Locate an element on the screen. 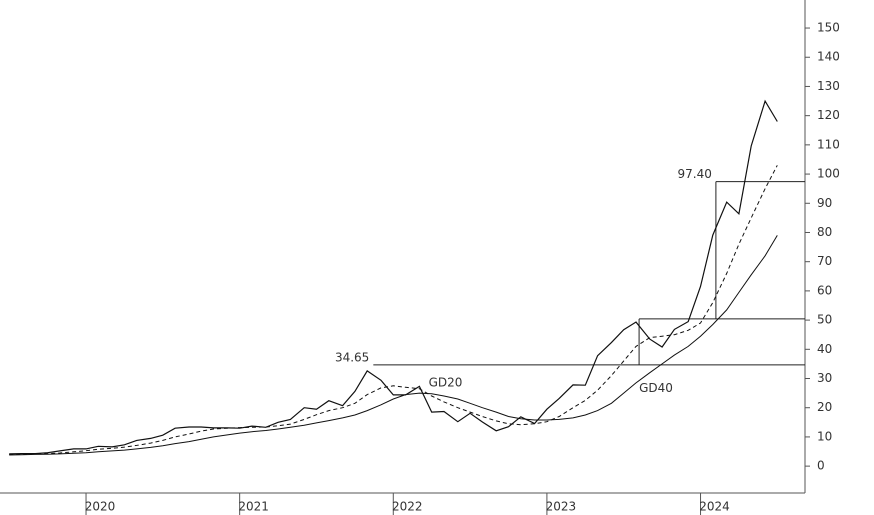 The width and height of the screenshot is (874, 515). y-tick-label: 90 is located at coordinates (824, 203).